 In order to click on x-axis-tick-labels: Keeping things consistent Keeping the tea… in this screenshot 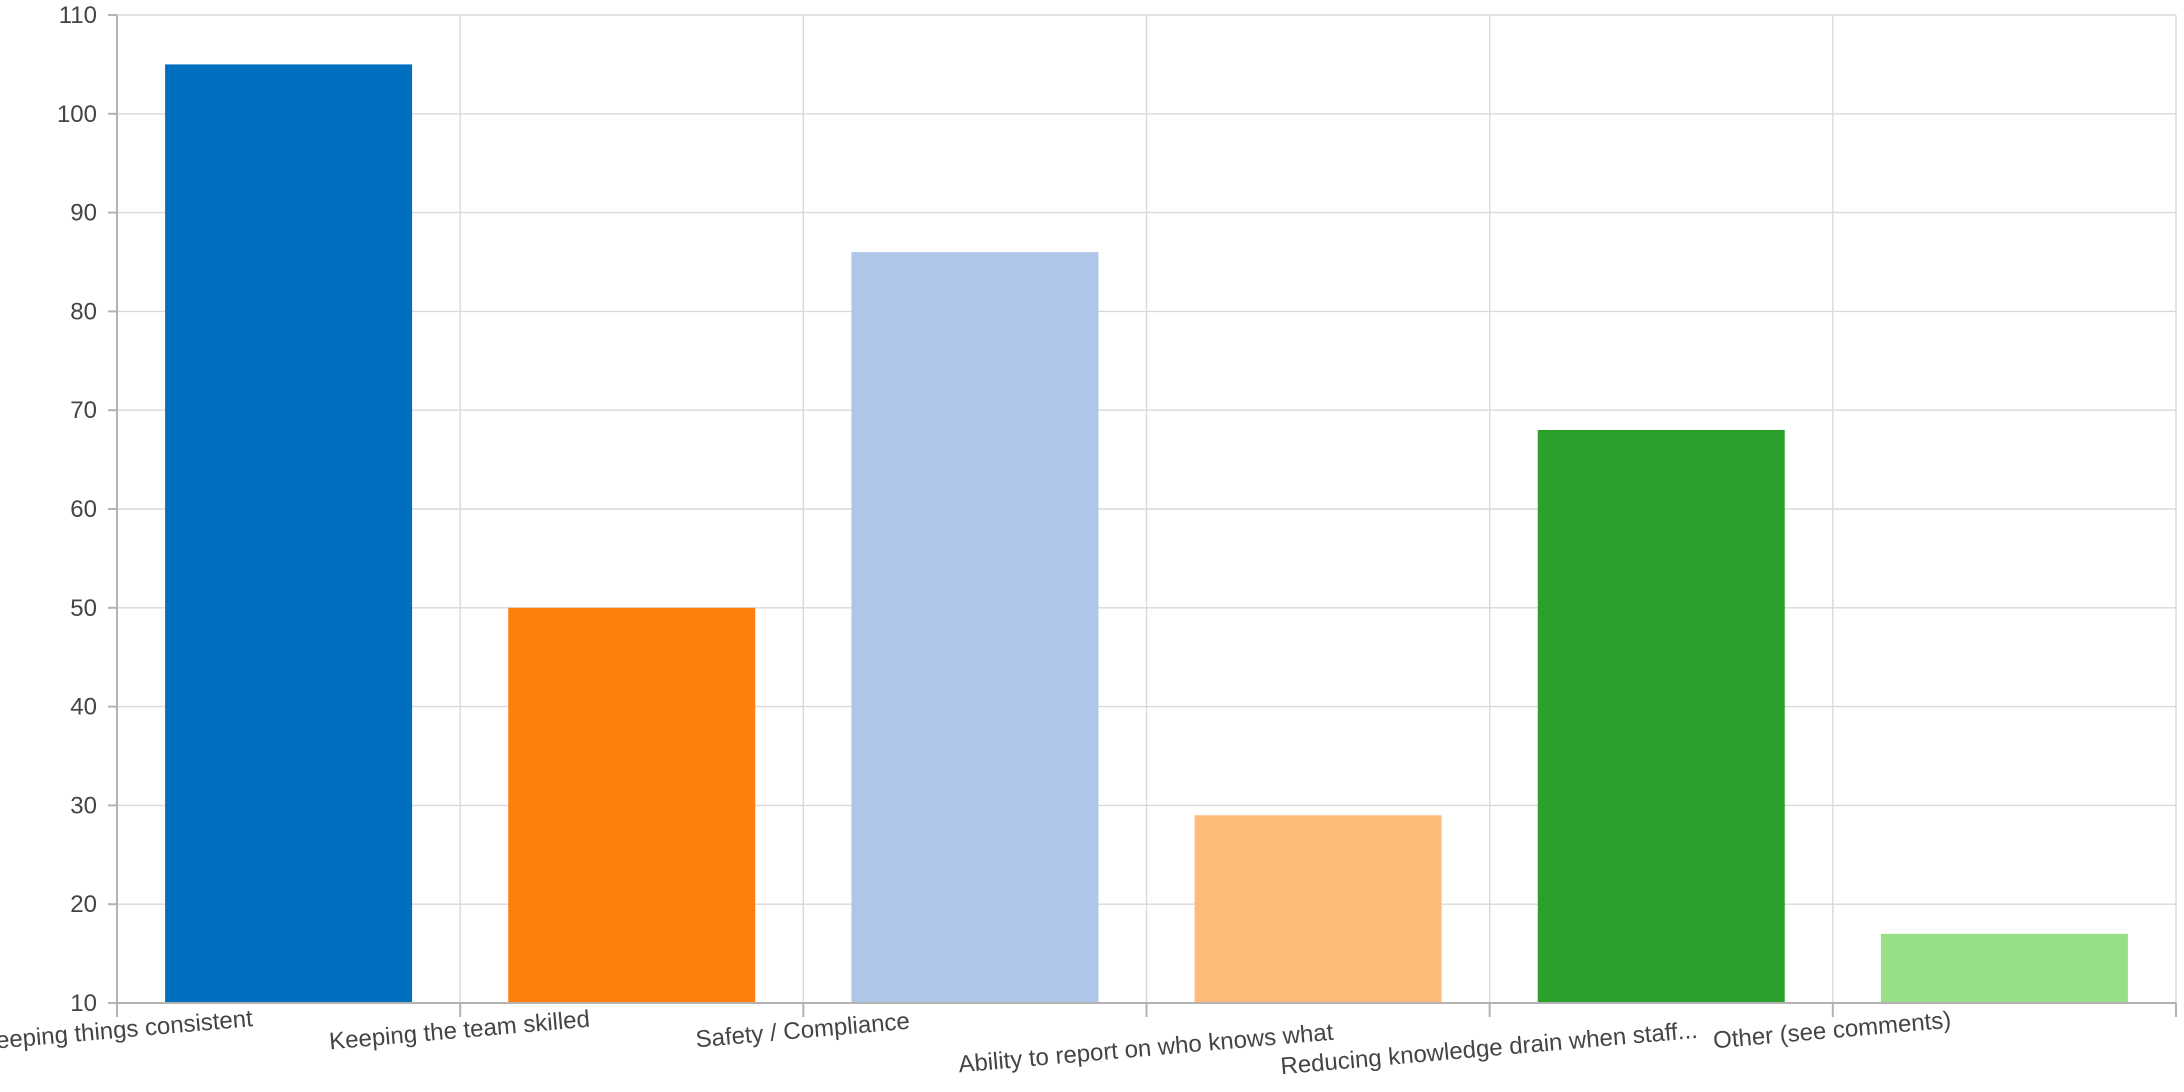, I will do `click(976, 1042)`.